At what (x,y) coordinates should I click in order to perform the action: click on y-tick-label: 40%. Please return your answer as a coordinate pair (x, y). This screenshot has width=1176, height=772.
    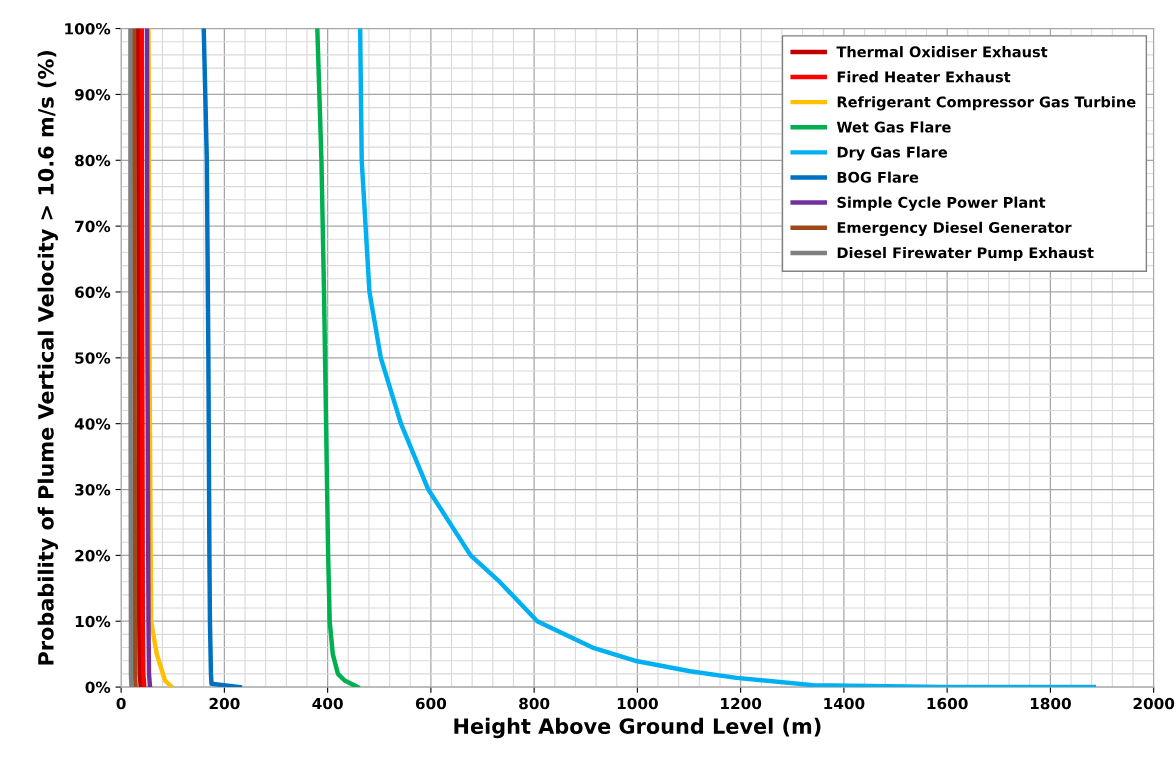
    Looking at the image, I should click on (92, 424).